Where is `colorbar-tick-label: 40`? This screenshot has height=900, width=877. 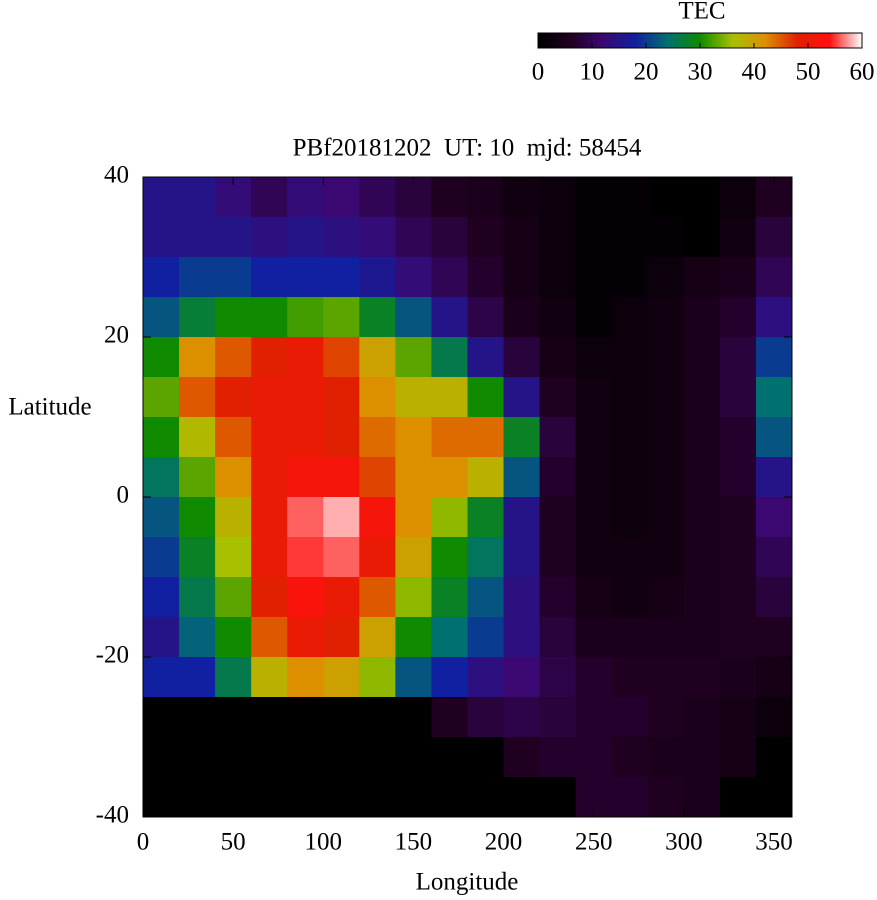 colorbar-tick-label: 40 is located at coordinates (754, 72).